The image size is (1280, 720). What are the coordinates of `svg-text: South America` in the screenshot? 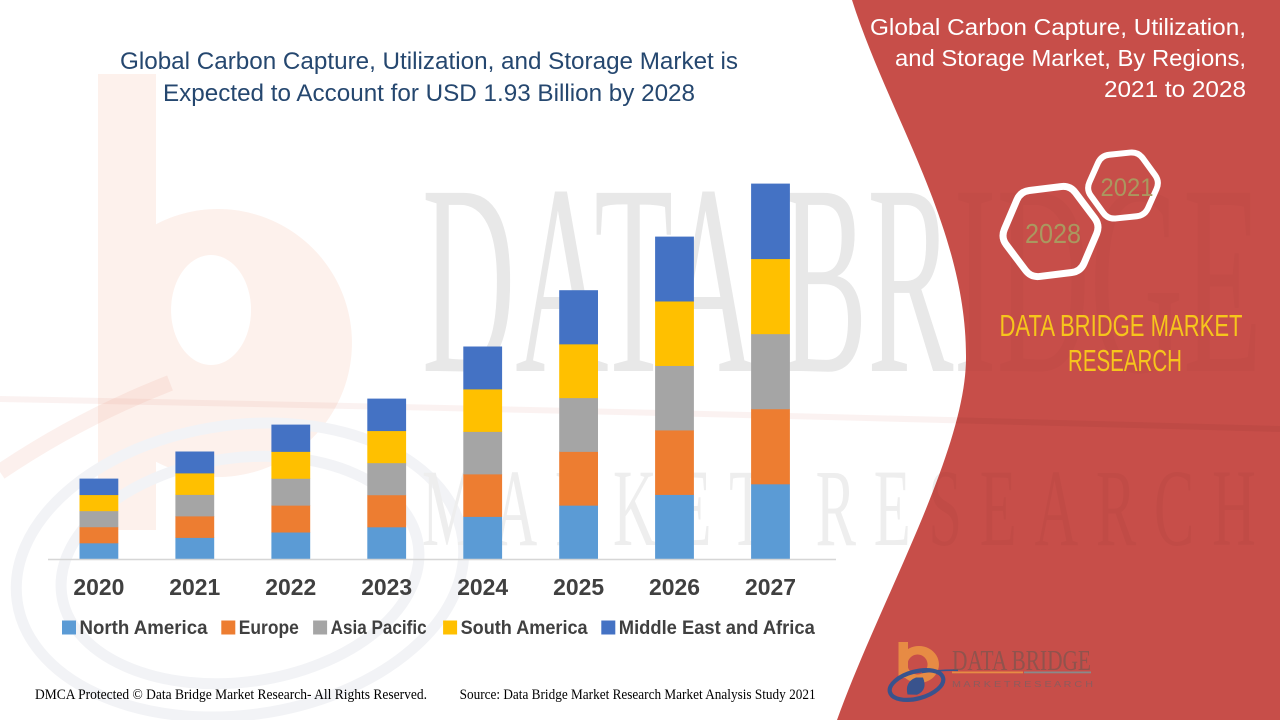 It's located at (524, 628).